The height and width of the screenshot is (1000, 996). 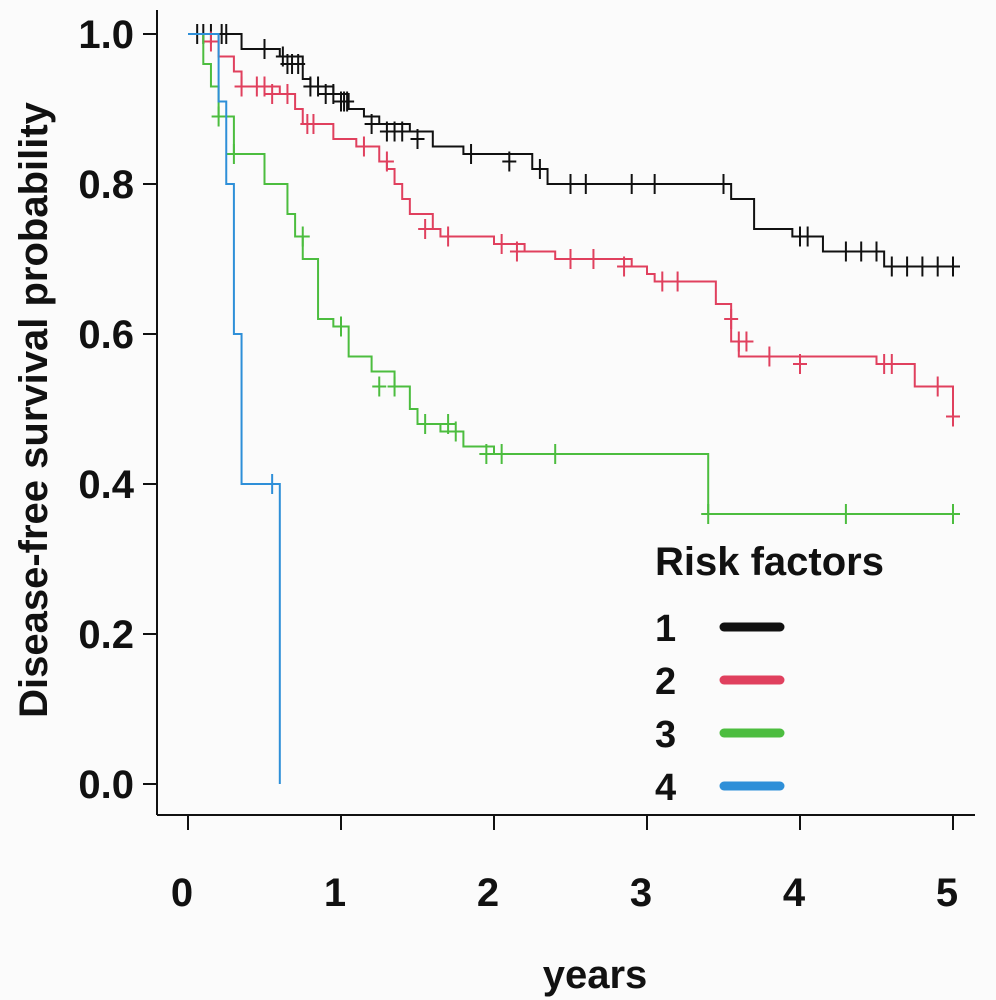 I want to click on legend-title: Risk factors, so click(x=769, y=562).